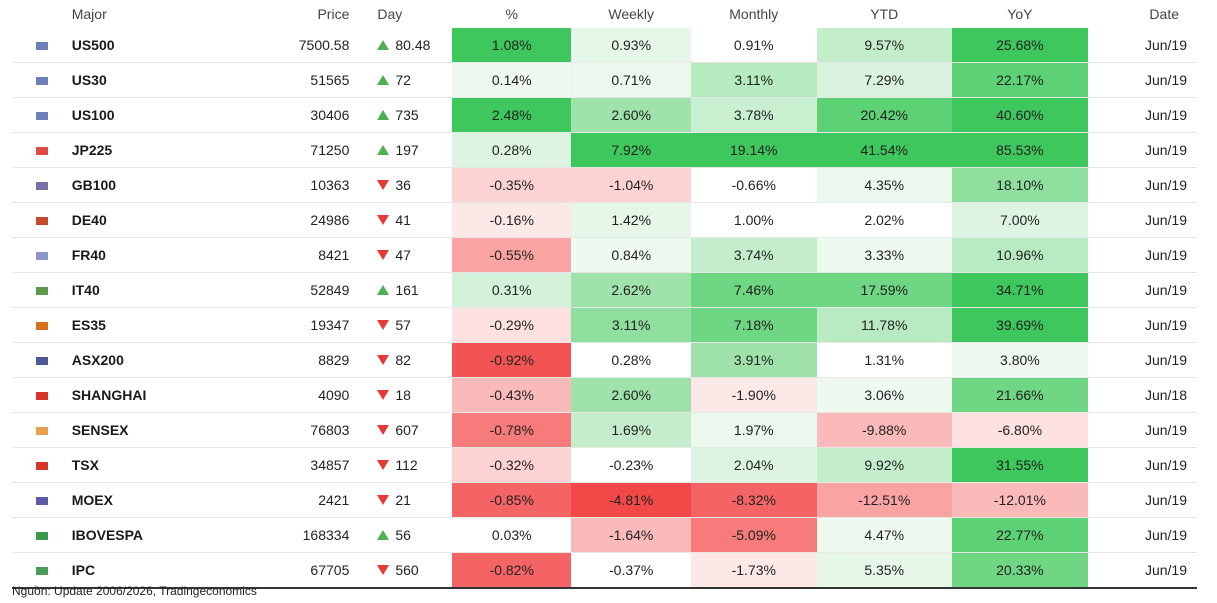 The image size is (1217, 603). Describe the element at coordinates (511, 14) in the screenshot. I see `header-pct: %` at that location.